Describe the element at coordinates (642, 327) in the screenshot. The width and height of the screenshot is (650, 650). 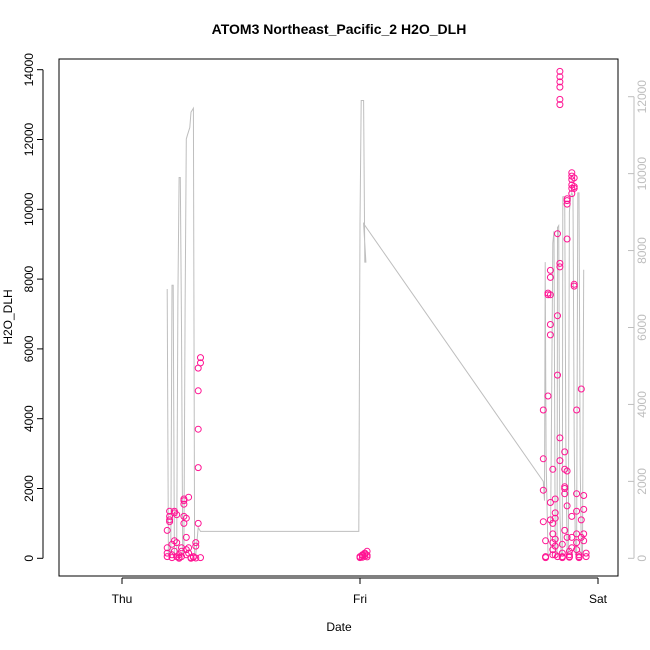
I see `y2-tick-label: 6000` at that location.